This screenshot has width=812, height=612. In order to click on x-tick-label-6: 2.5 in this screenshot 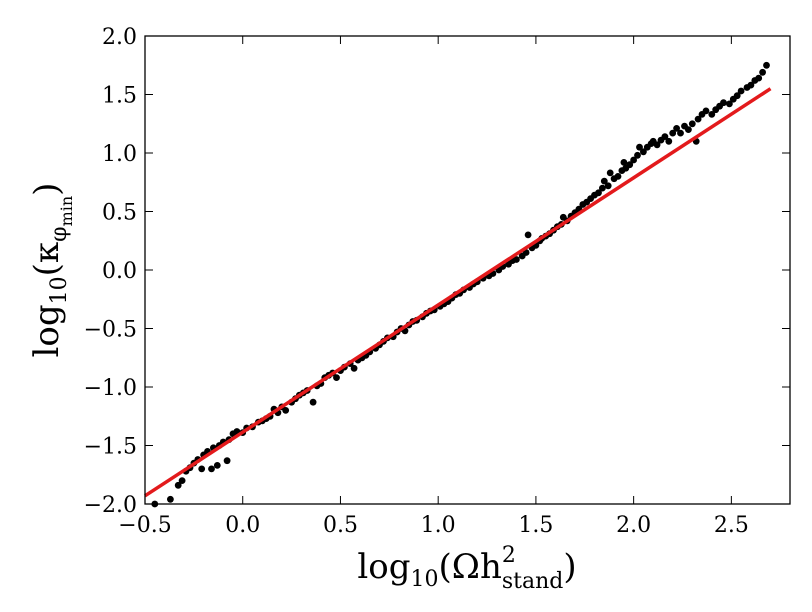, I will do `click(731, 525)`.